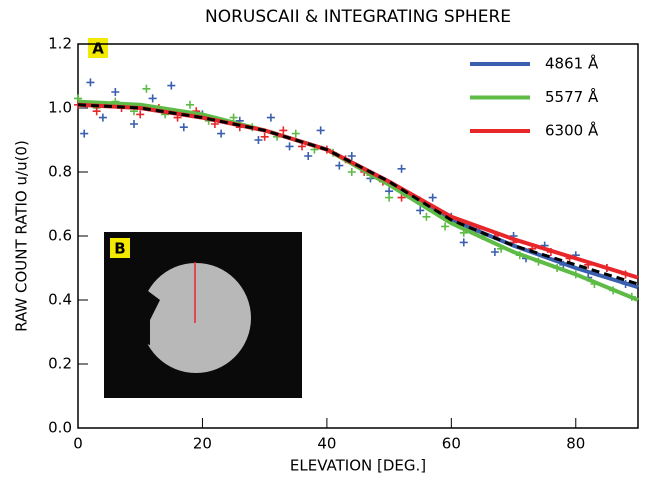 The image size is (646, 485). Describe the element at coordinates (60, 300) in the screenshot. I see `y-tick-label: 0.4` at that location.